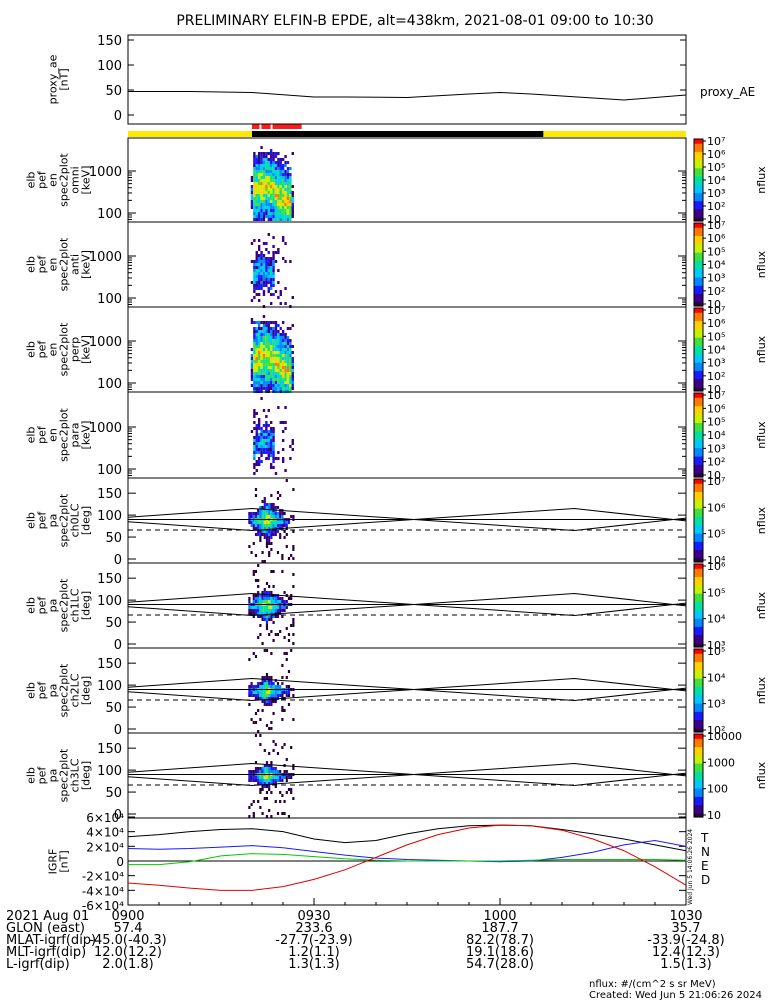 The width and height of the screenshot is (775, 1004). Describe the element at coordinates (118, 116) in the screenshot. I see `y-tick-label: 0` at that location.